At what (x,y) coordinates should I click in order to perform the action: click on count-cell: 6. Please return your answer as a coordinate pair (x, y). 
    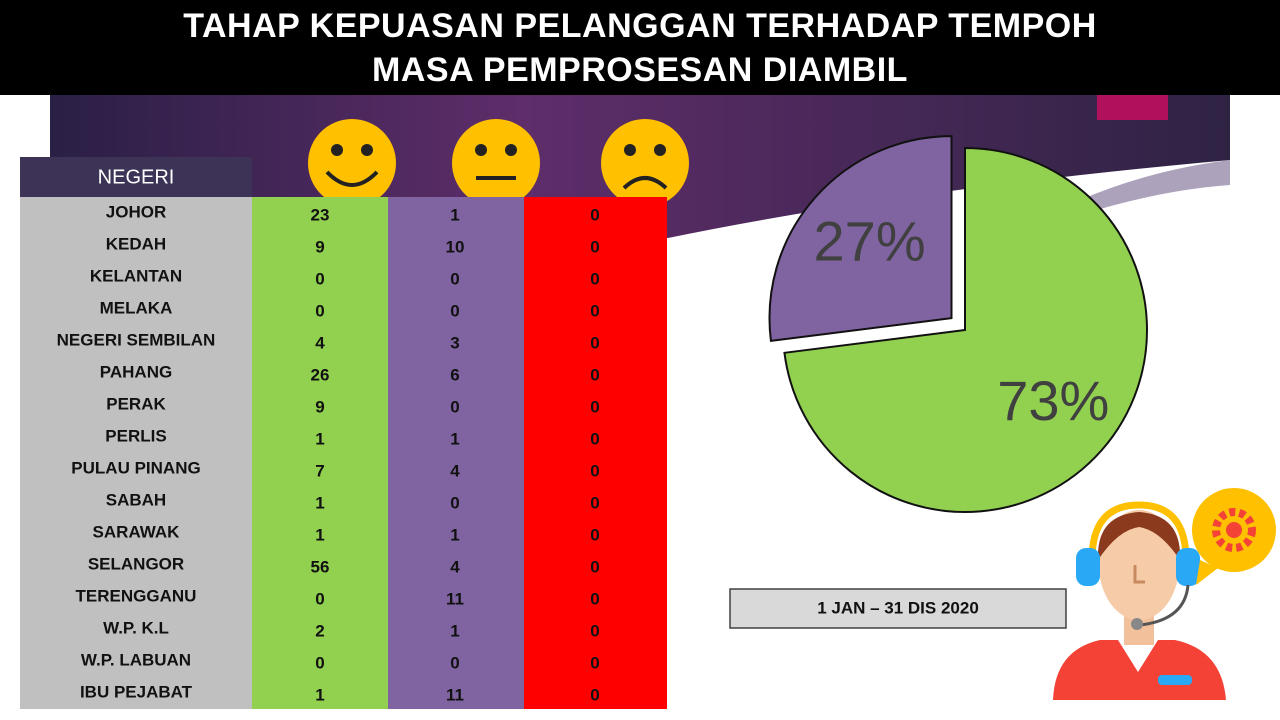
    Looking at the image, I should click on (454, 374).